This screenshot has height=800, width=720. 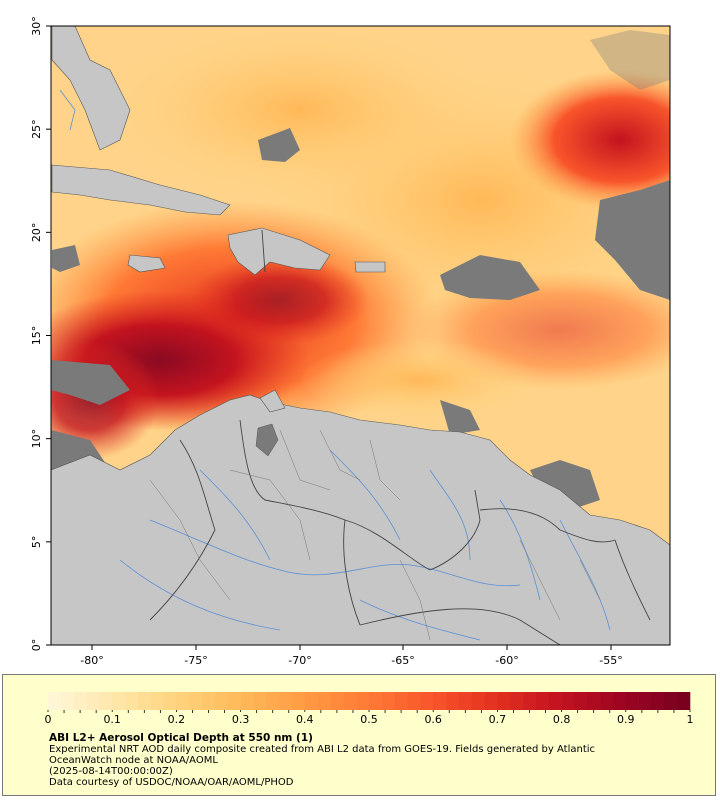 What do you see at coordinates (370, 267) in the screenshot?
I see `land-puerto-rico` at bounding box center [370, 267].